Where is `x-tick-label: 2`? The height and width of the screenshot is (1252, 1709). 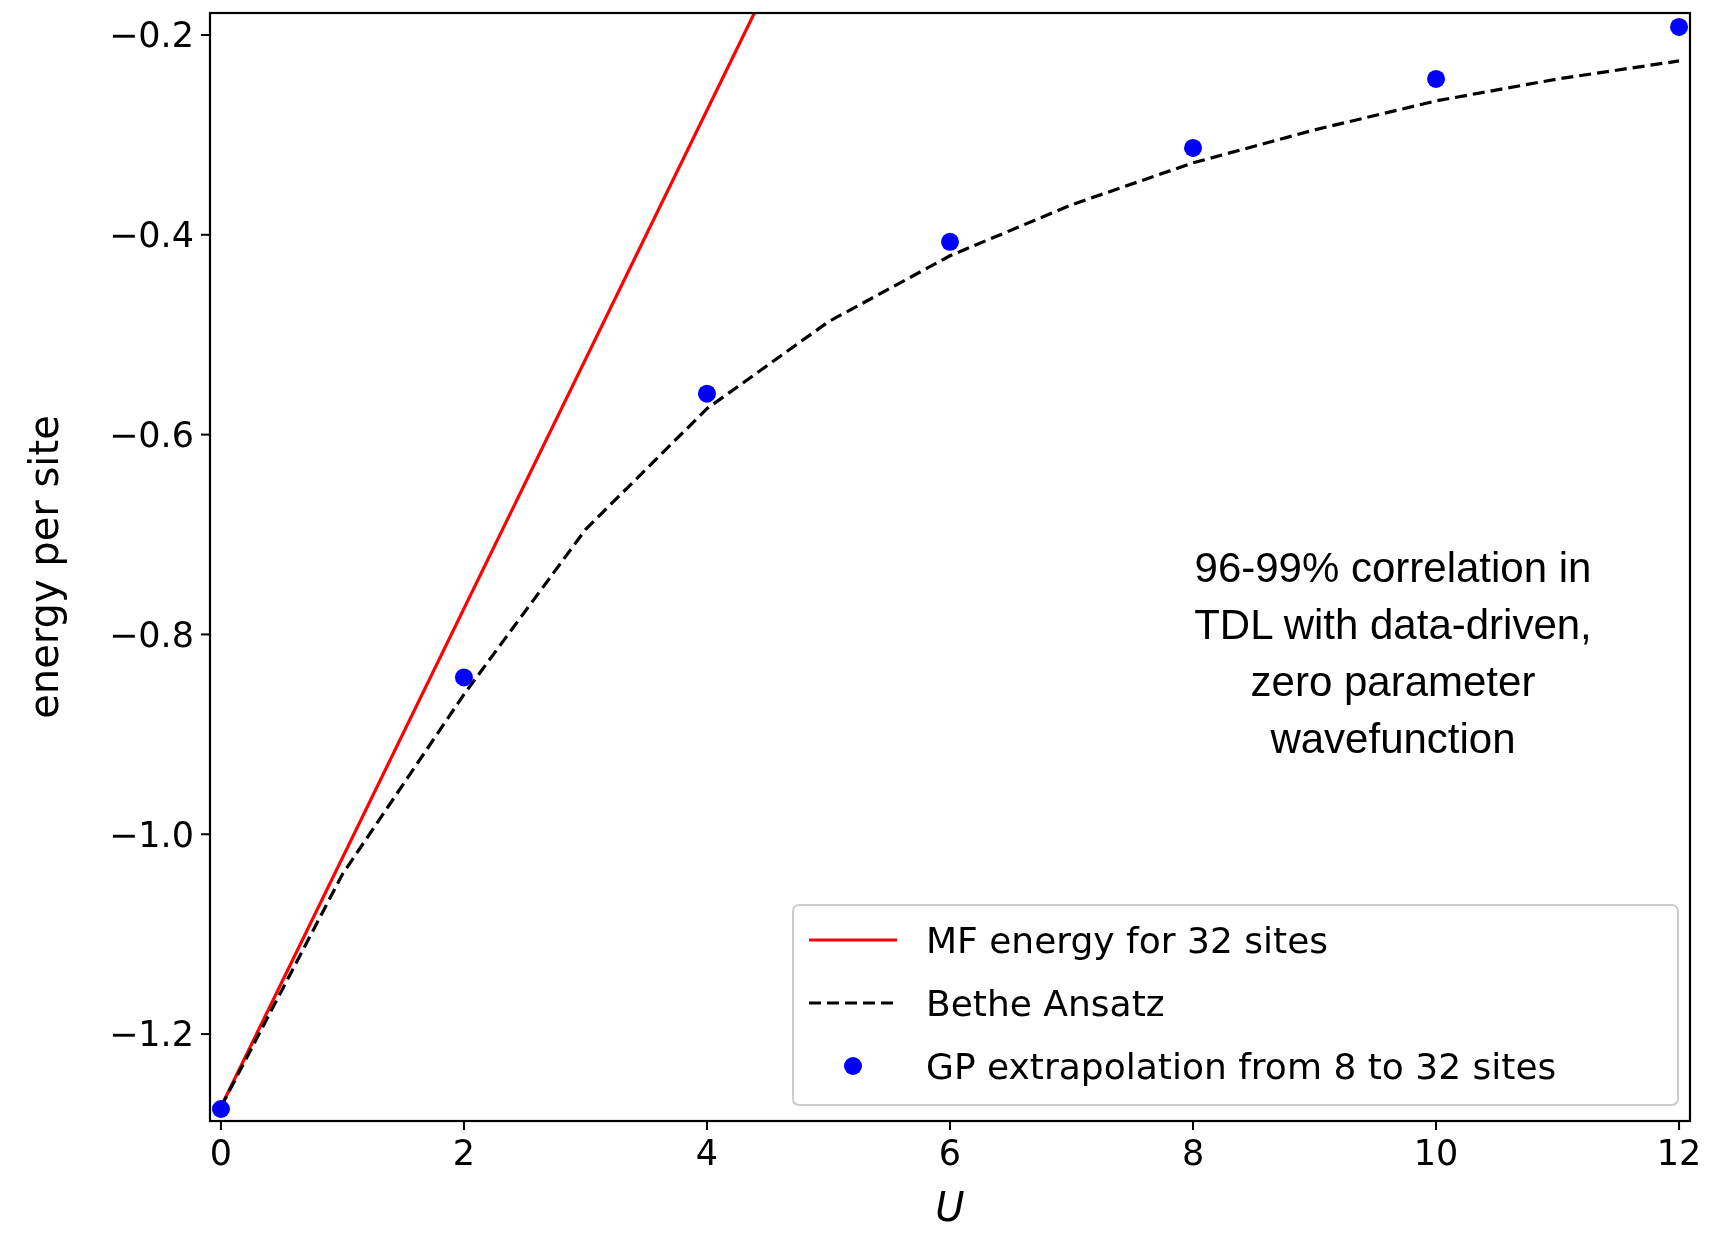 x-tick-label: 2 is located at coordinates (464, 1153).